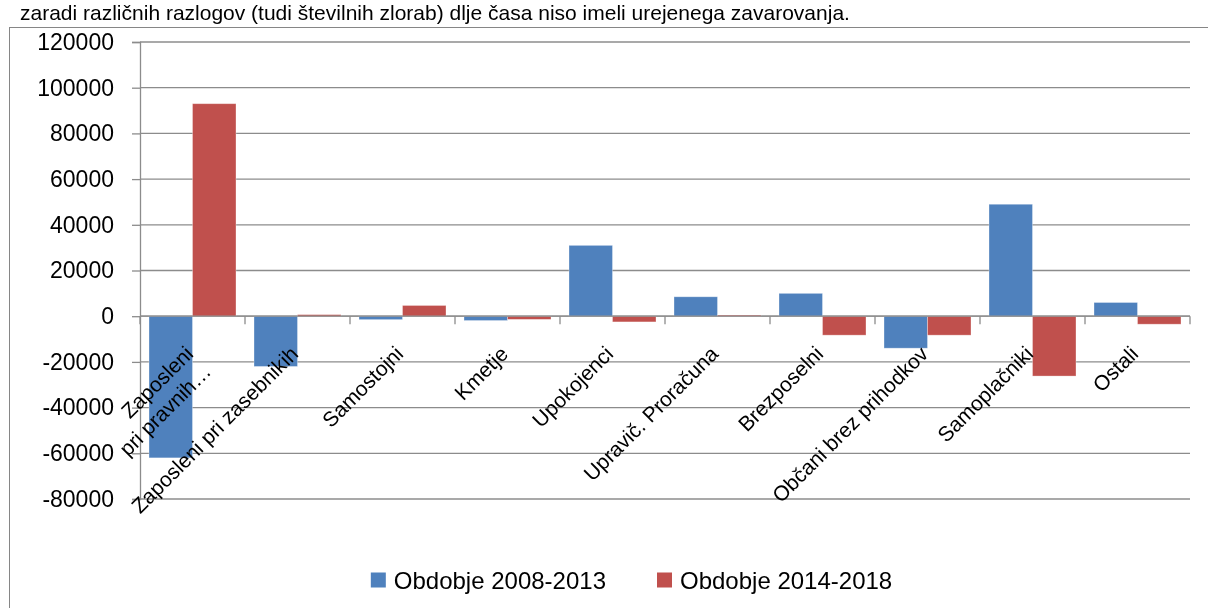 The image size is (1208, 608). I want to click on legend-label: Obdobje 2014-2018, so click(786, 580).